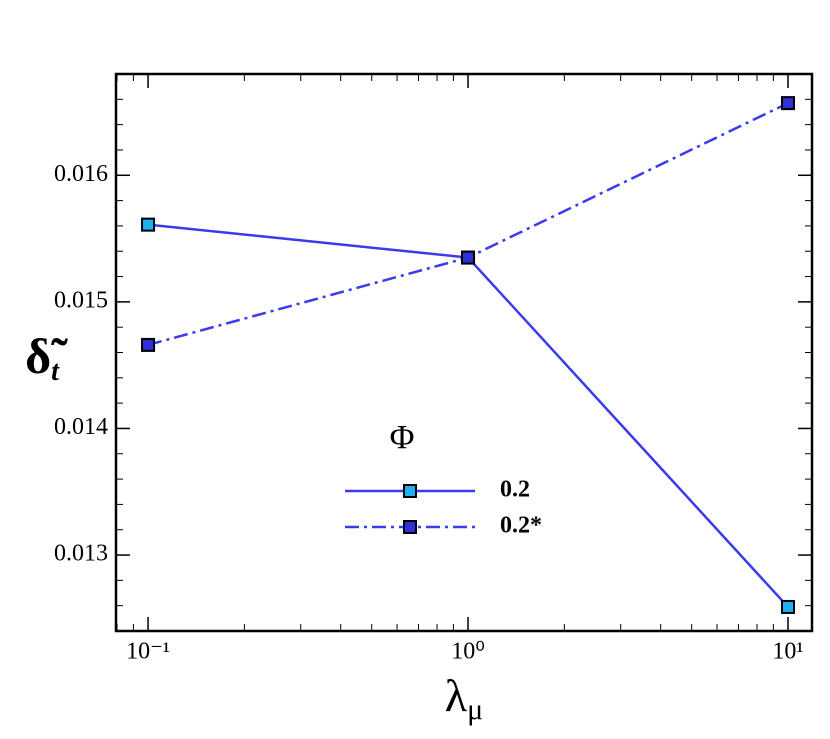 The image size is (830, 739). Describe the element at coordinates (81, 174) in the screenshot. I see `y-tick-label: 0.016` at that location.